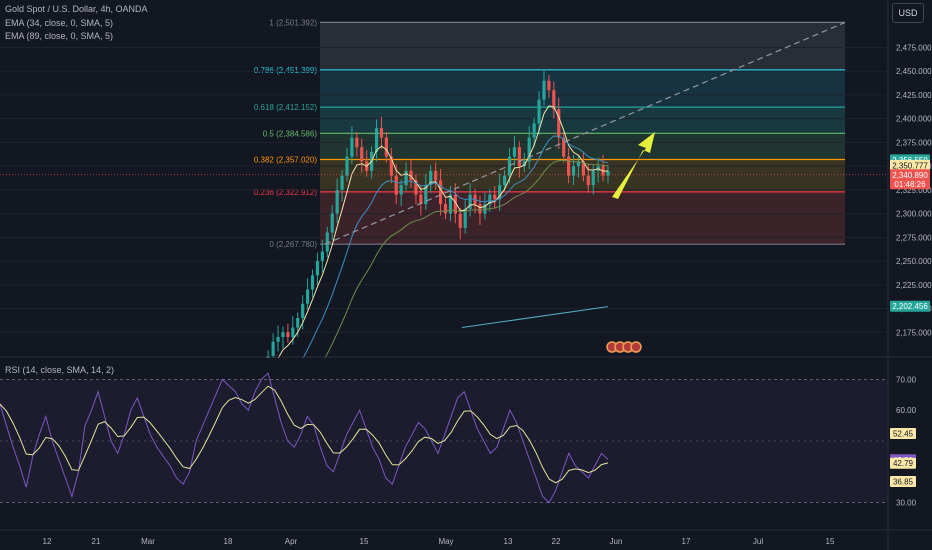  I want to click on currency-button: USD, so click(908, 13).